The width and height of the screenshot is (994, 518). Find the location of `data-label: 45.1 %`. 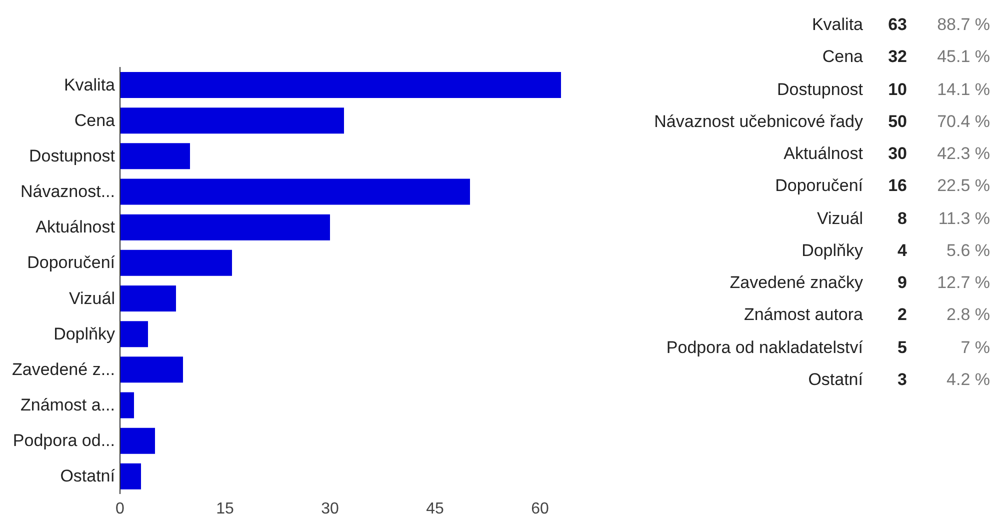

data-label: 45.1 % is located at coordinates (963, 57).